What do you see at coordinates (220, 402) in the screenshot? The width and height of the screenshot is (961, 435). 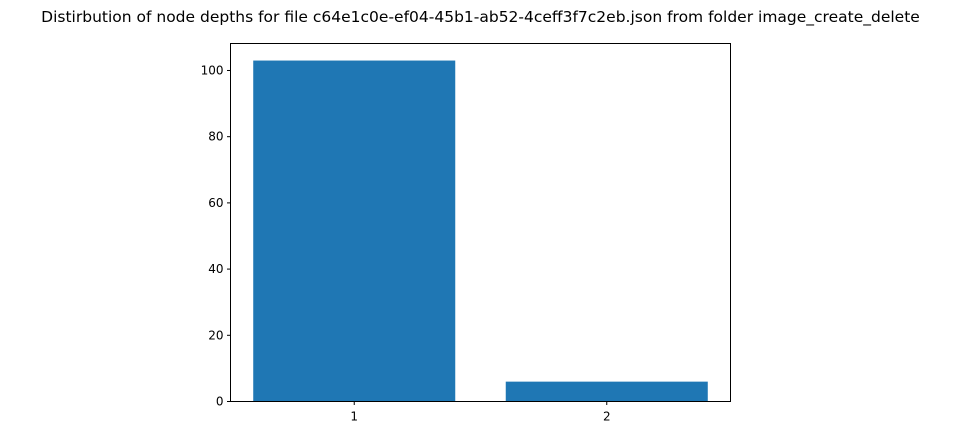 I see `y-tick-label: 0` at bounding box center [220, 402].